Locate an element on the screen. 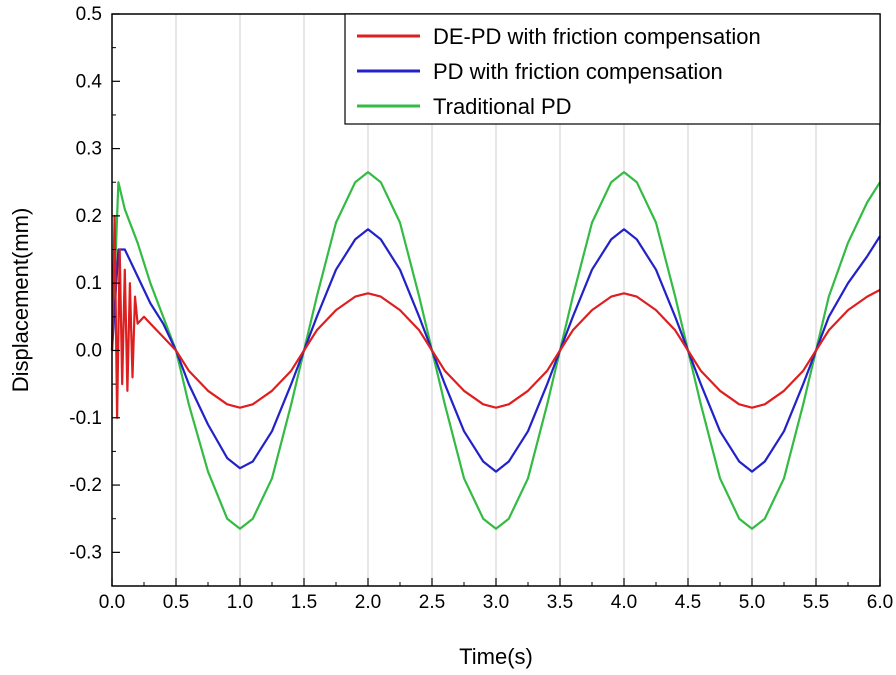  x-tick-label: 3.0 is located at coordinates (496, 602).